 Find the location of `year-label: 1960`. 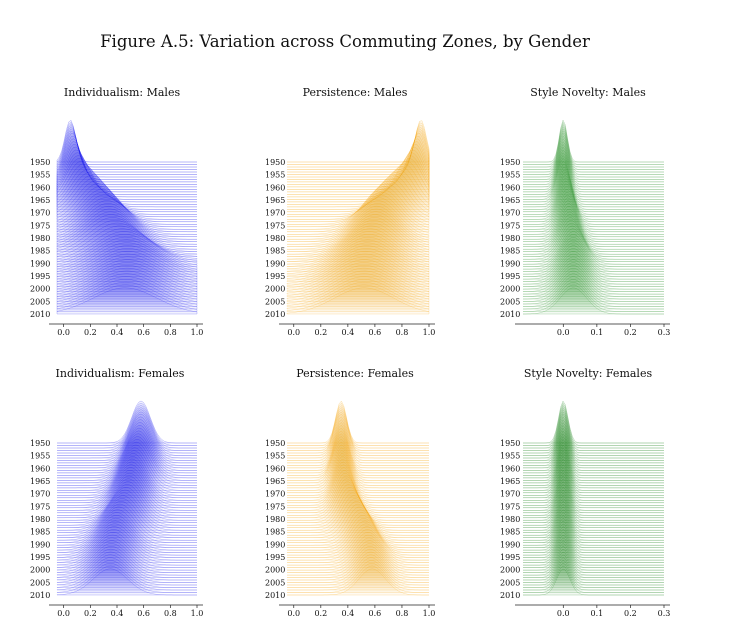

year-label: 1960 is located at coordinates (275, 468).